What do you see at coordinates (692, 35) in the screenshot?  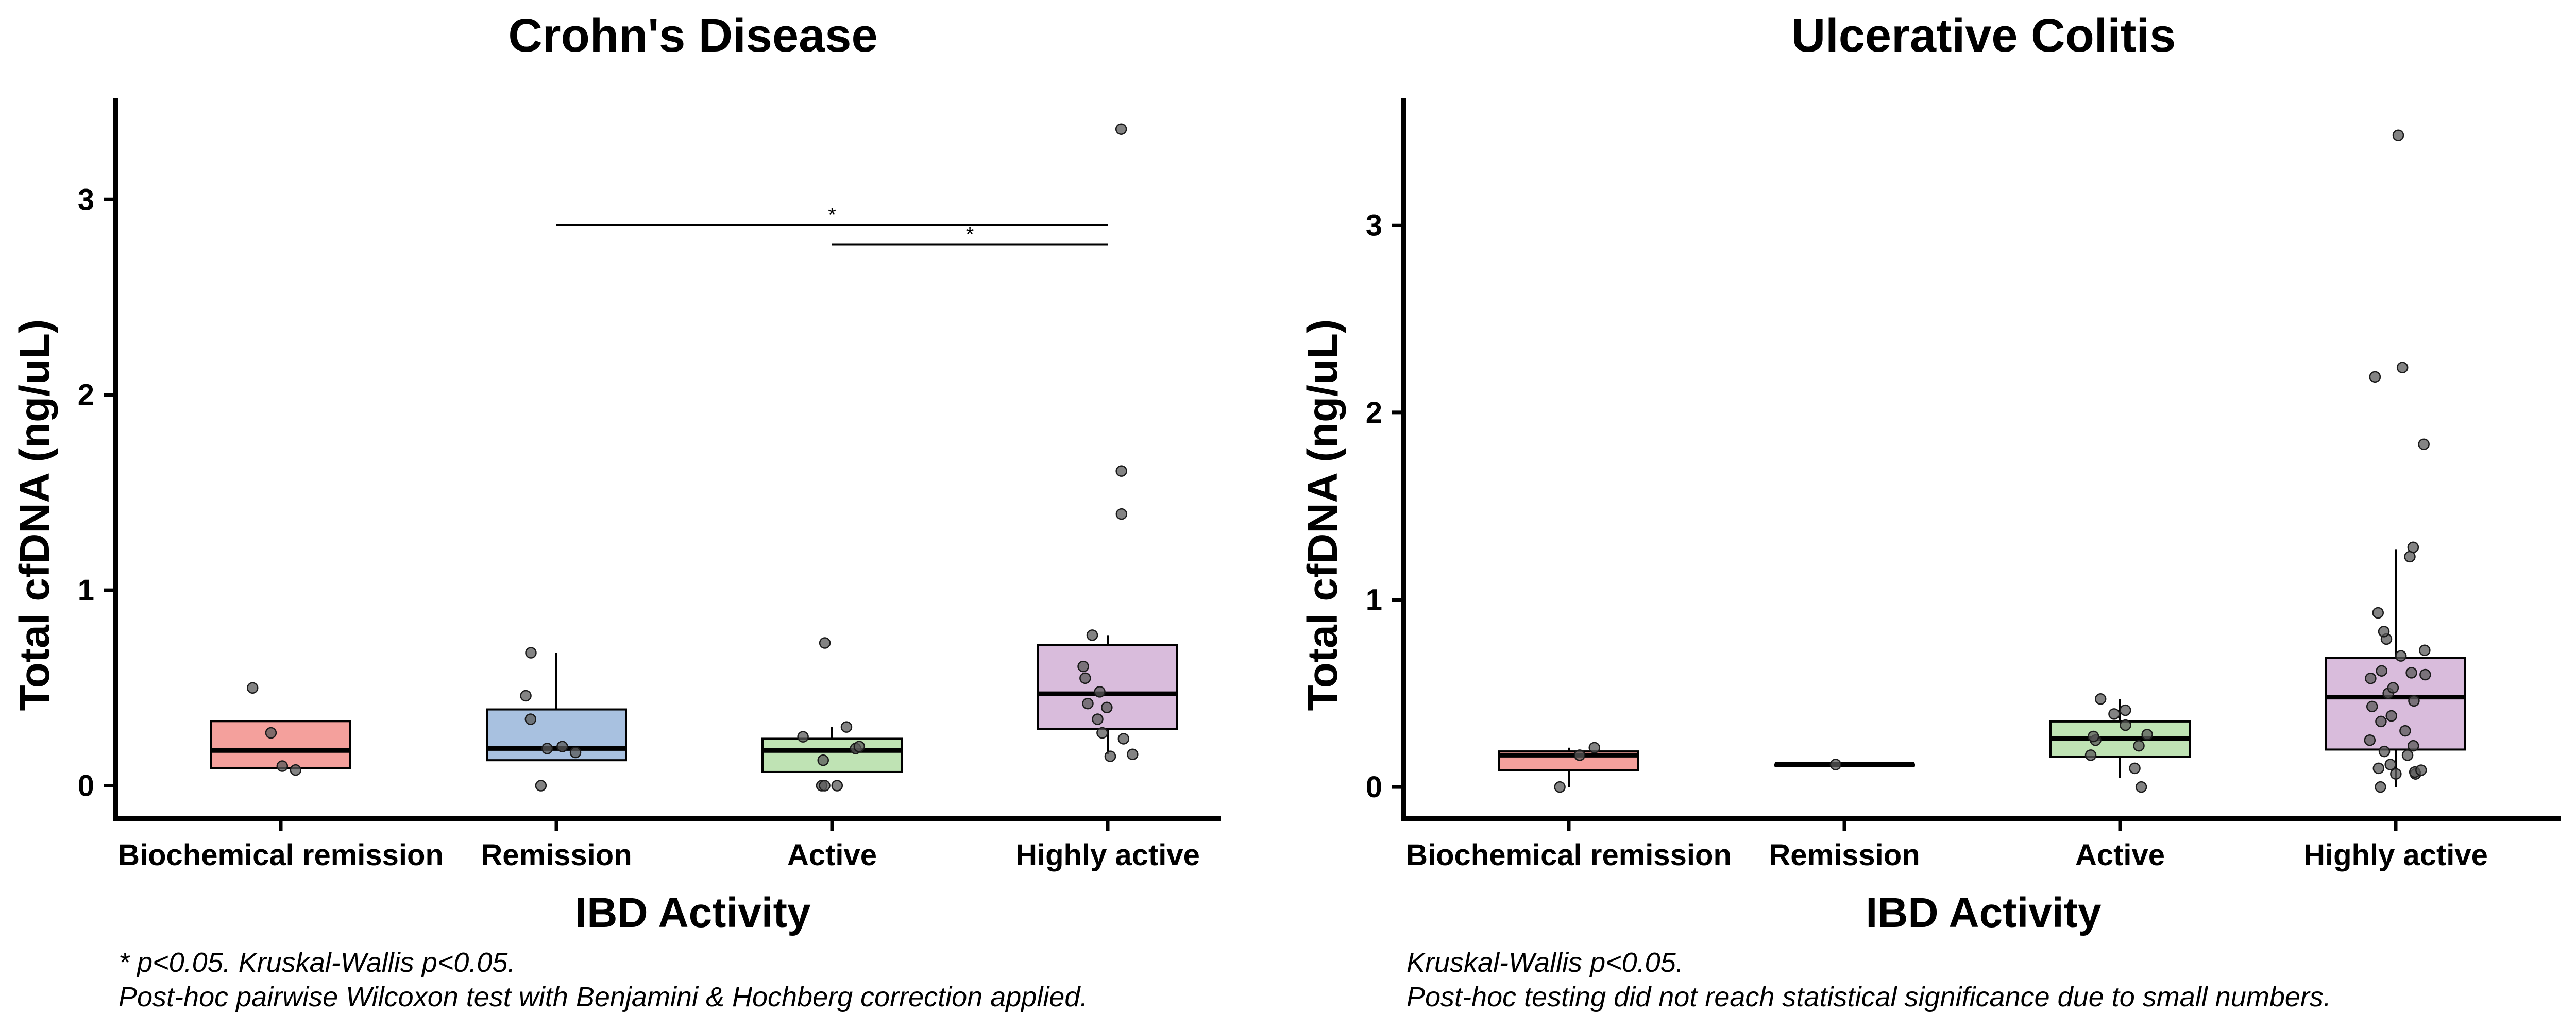 I see `chart-title: Crohn's Disease` at bounding box center [692, 35].